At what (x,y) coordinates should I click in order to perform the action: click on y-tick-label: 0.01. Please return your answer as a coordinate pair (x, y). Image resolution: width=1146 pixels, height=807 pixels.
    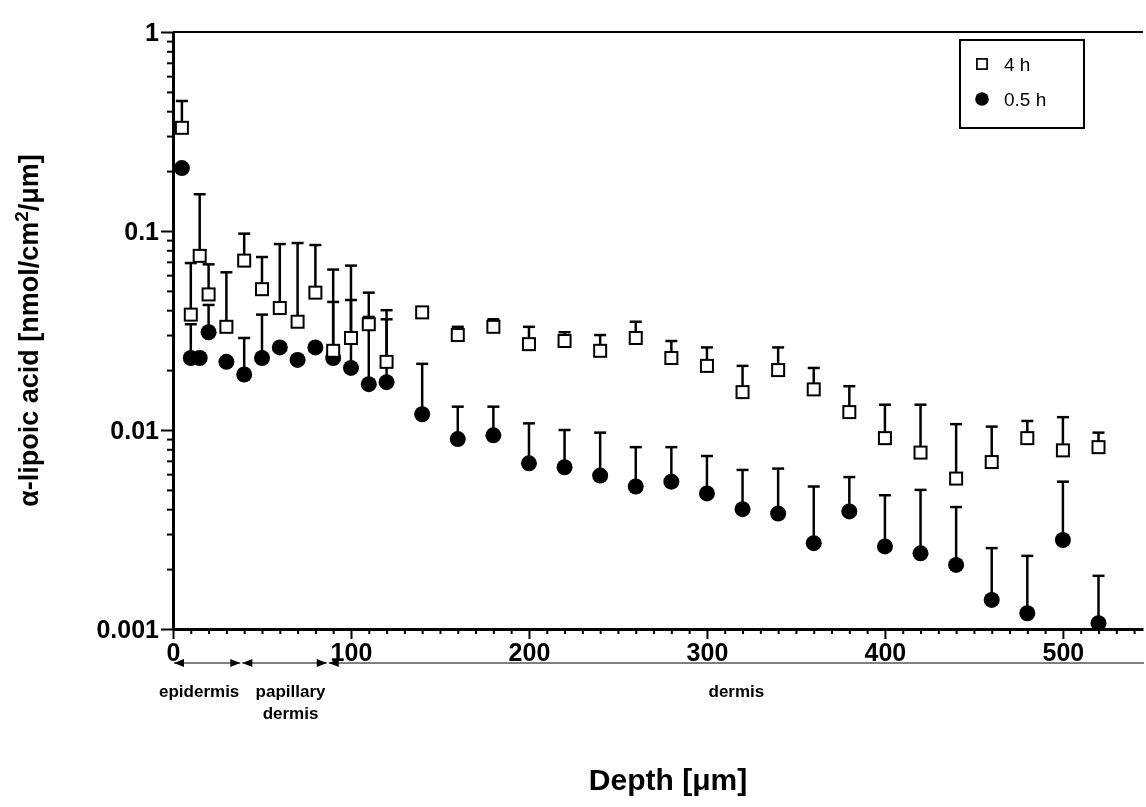
    Looking at the image, I should click on (135, 429).